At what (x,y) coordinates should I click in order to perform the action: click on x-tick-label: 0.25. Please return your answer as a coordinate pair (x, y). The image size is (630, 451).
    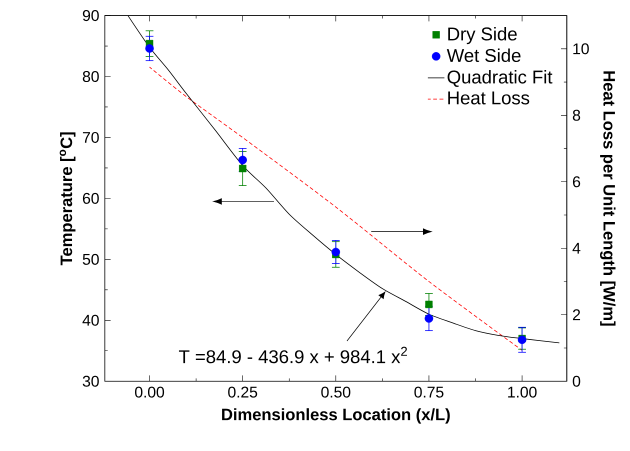
    Looking at the image, I should click on (243, 392).